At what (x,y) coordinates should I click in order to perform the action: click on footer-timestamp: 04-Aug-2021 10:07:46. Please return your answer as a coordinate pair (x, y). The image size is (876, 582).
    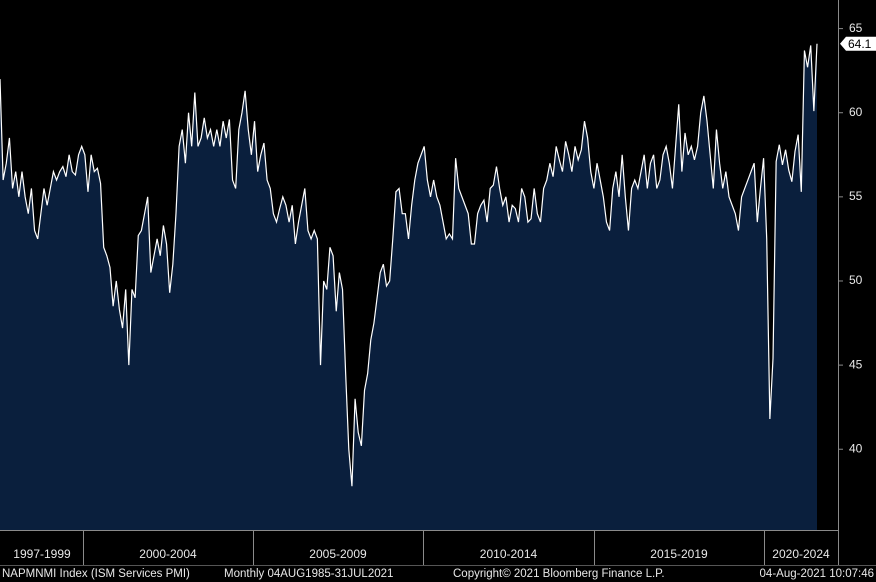
    Looking at the image, I should click on (817, 574).